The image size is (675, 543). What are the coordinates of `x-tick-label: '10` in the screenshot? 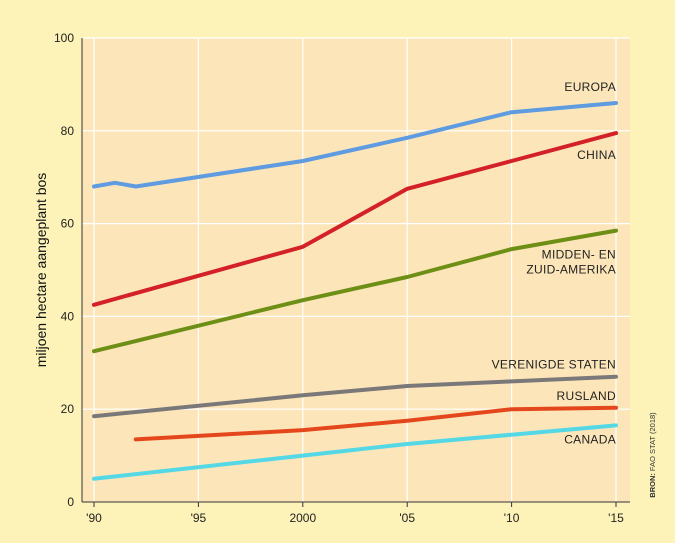 It's located at (512, 518).